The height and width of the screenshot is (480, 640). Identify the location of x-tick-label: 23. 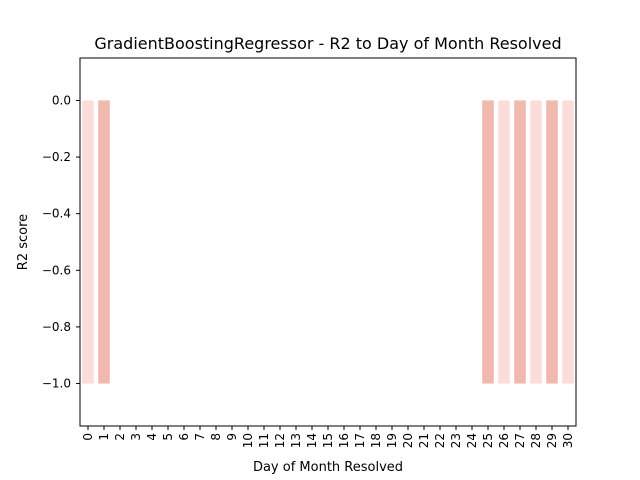
(456, 440).